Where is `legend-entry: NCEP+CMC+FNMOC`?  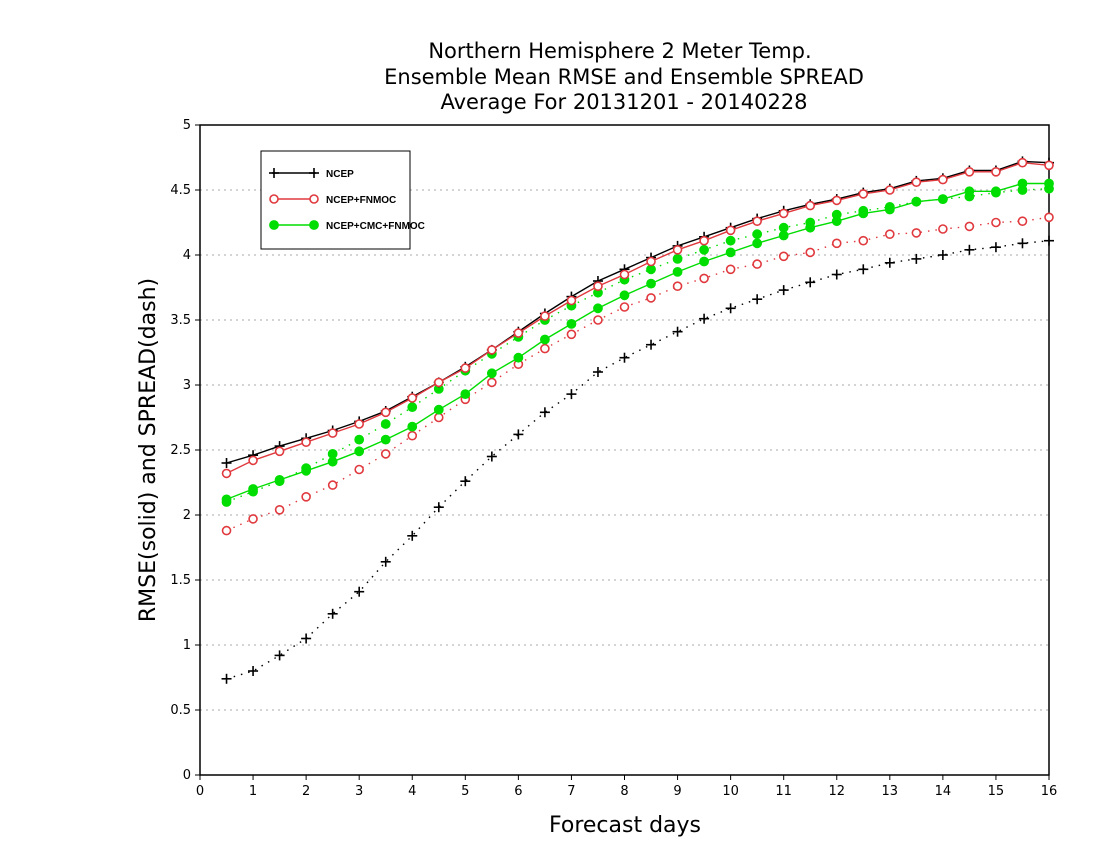 legend-entry: NCEP+CMC+FNMOC is located at coordinates (347, 226).